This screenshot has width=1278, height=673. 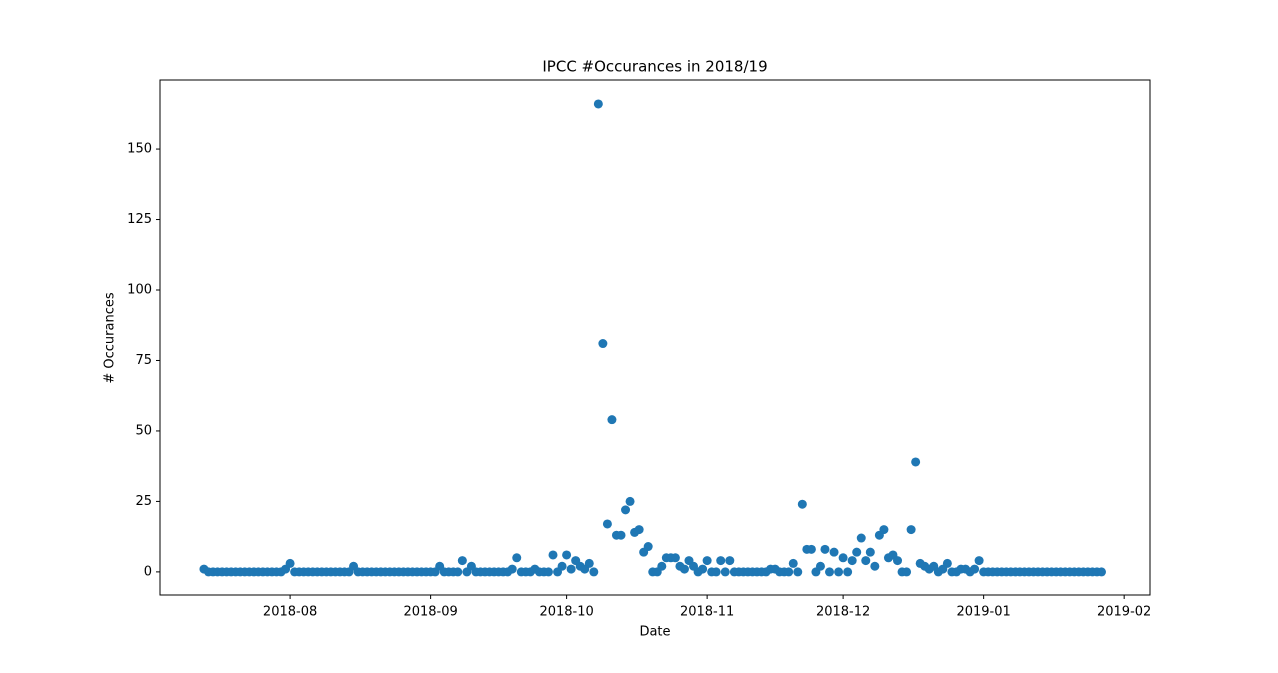 What do you see at coordinates (654, 67) in the screenshot?
I see `chart-title: IPCC #Occurances in 2018/19` at bounding box center [654, 67].